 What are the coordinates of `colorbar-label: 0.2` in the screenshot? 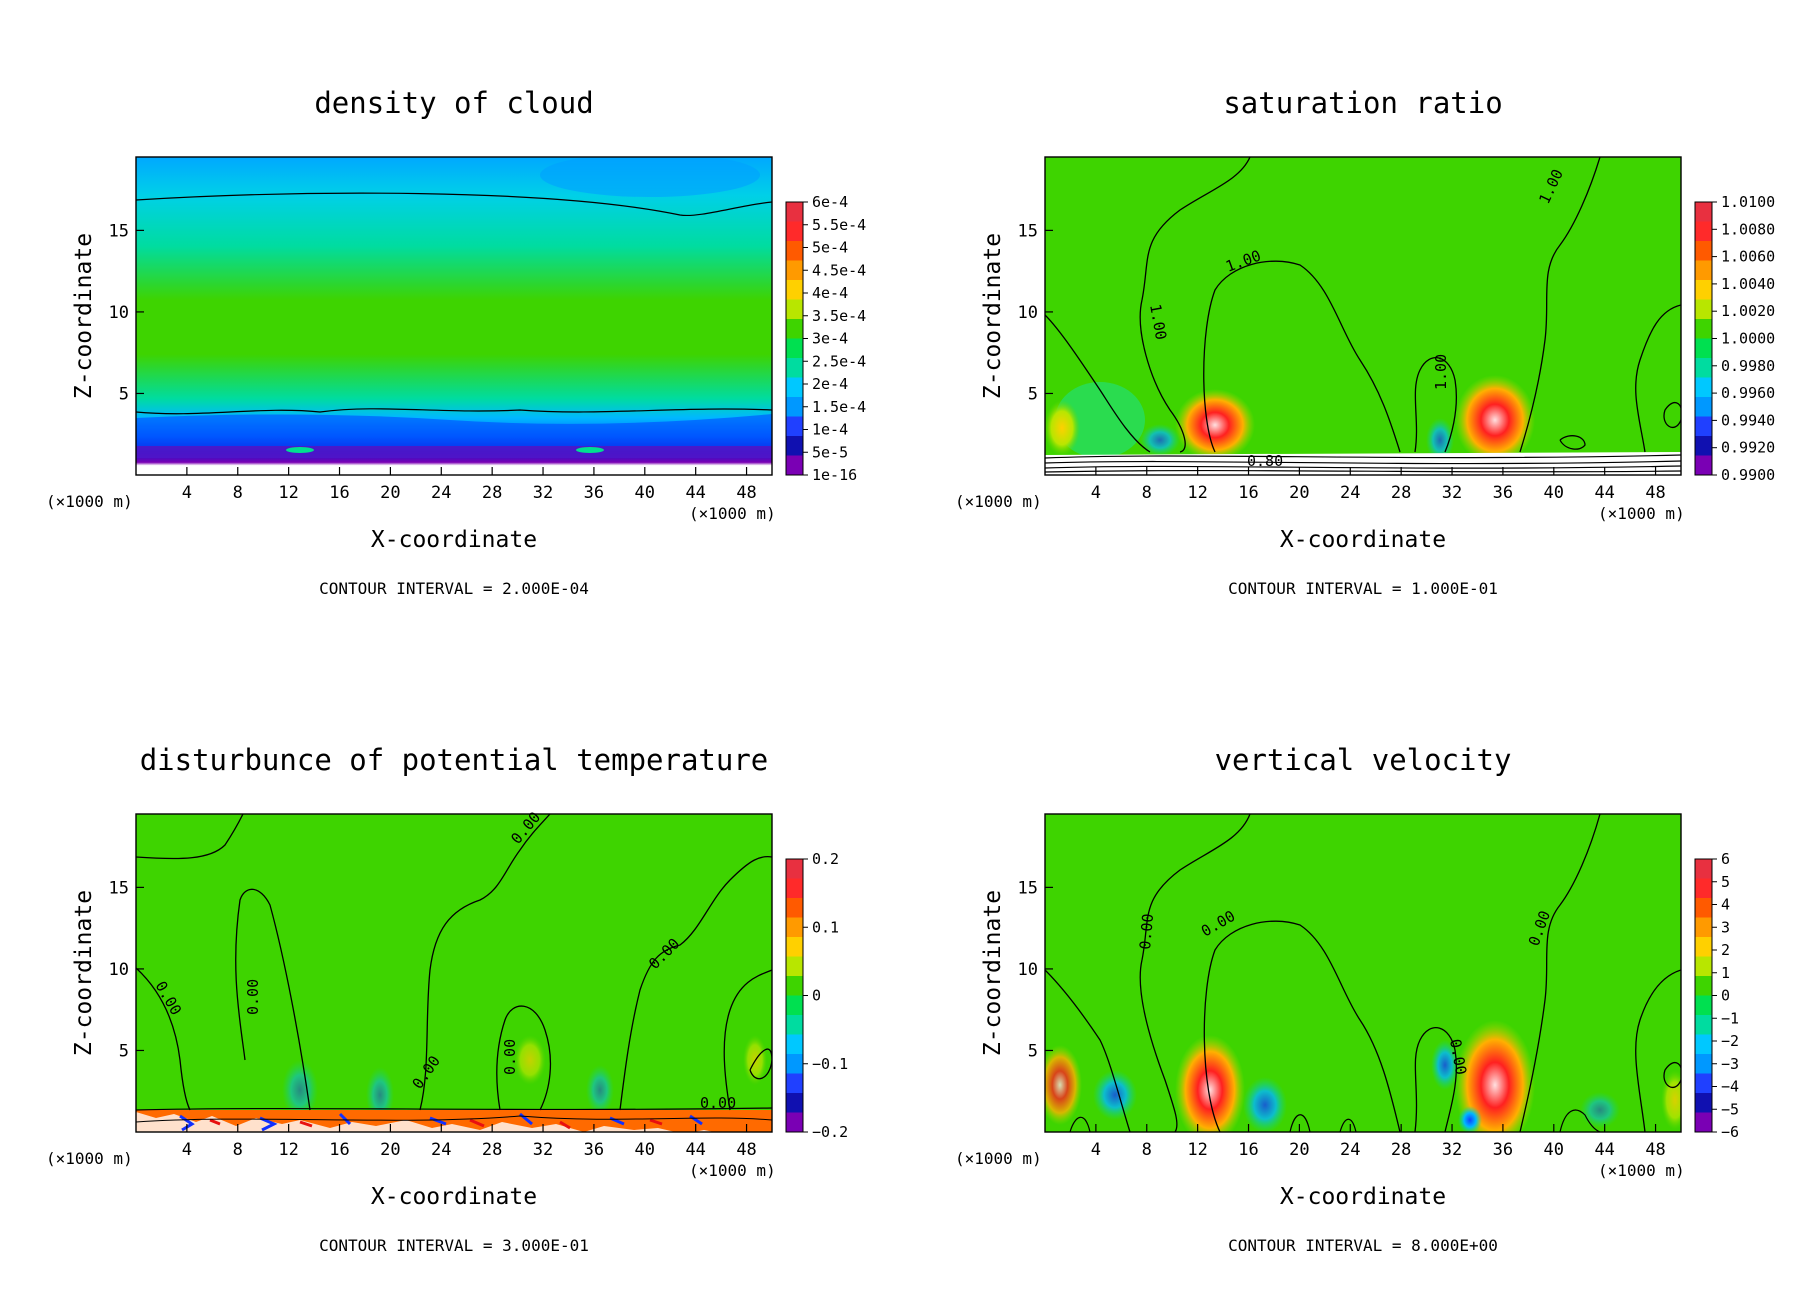 It's located at (825, 859).